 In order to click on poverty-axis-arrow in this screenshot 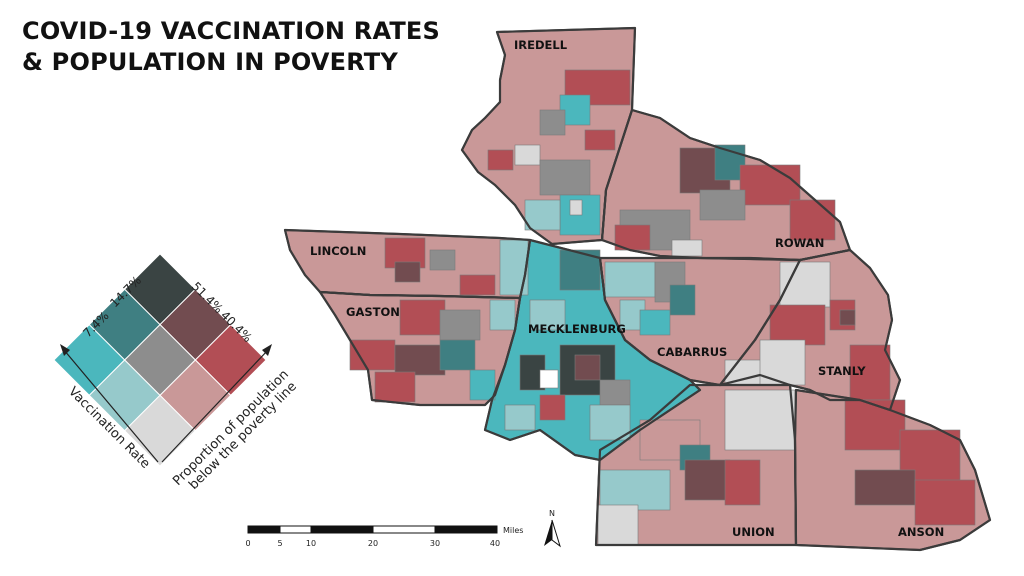, I will do `click(267, 350)`.